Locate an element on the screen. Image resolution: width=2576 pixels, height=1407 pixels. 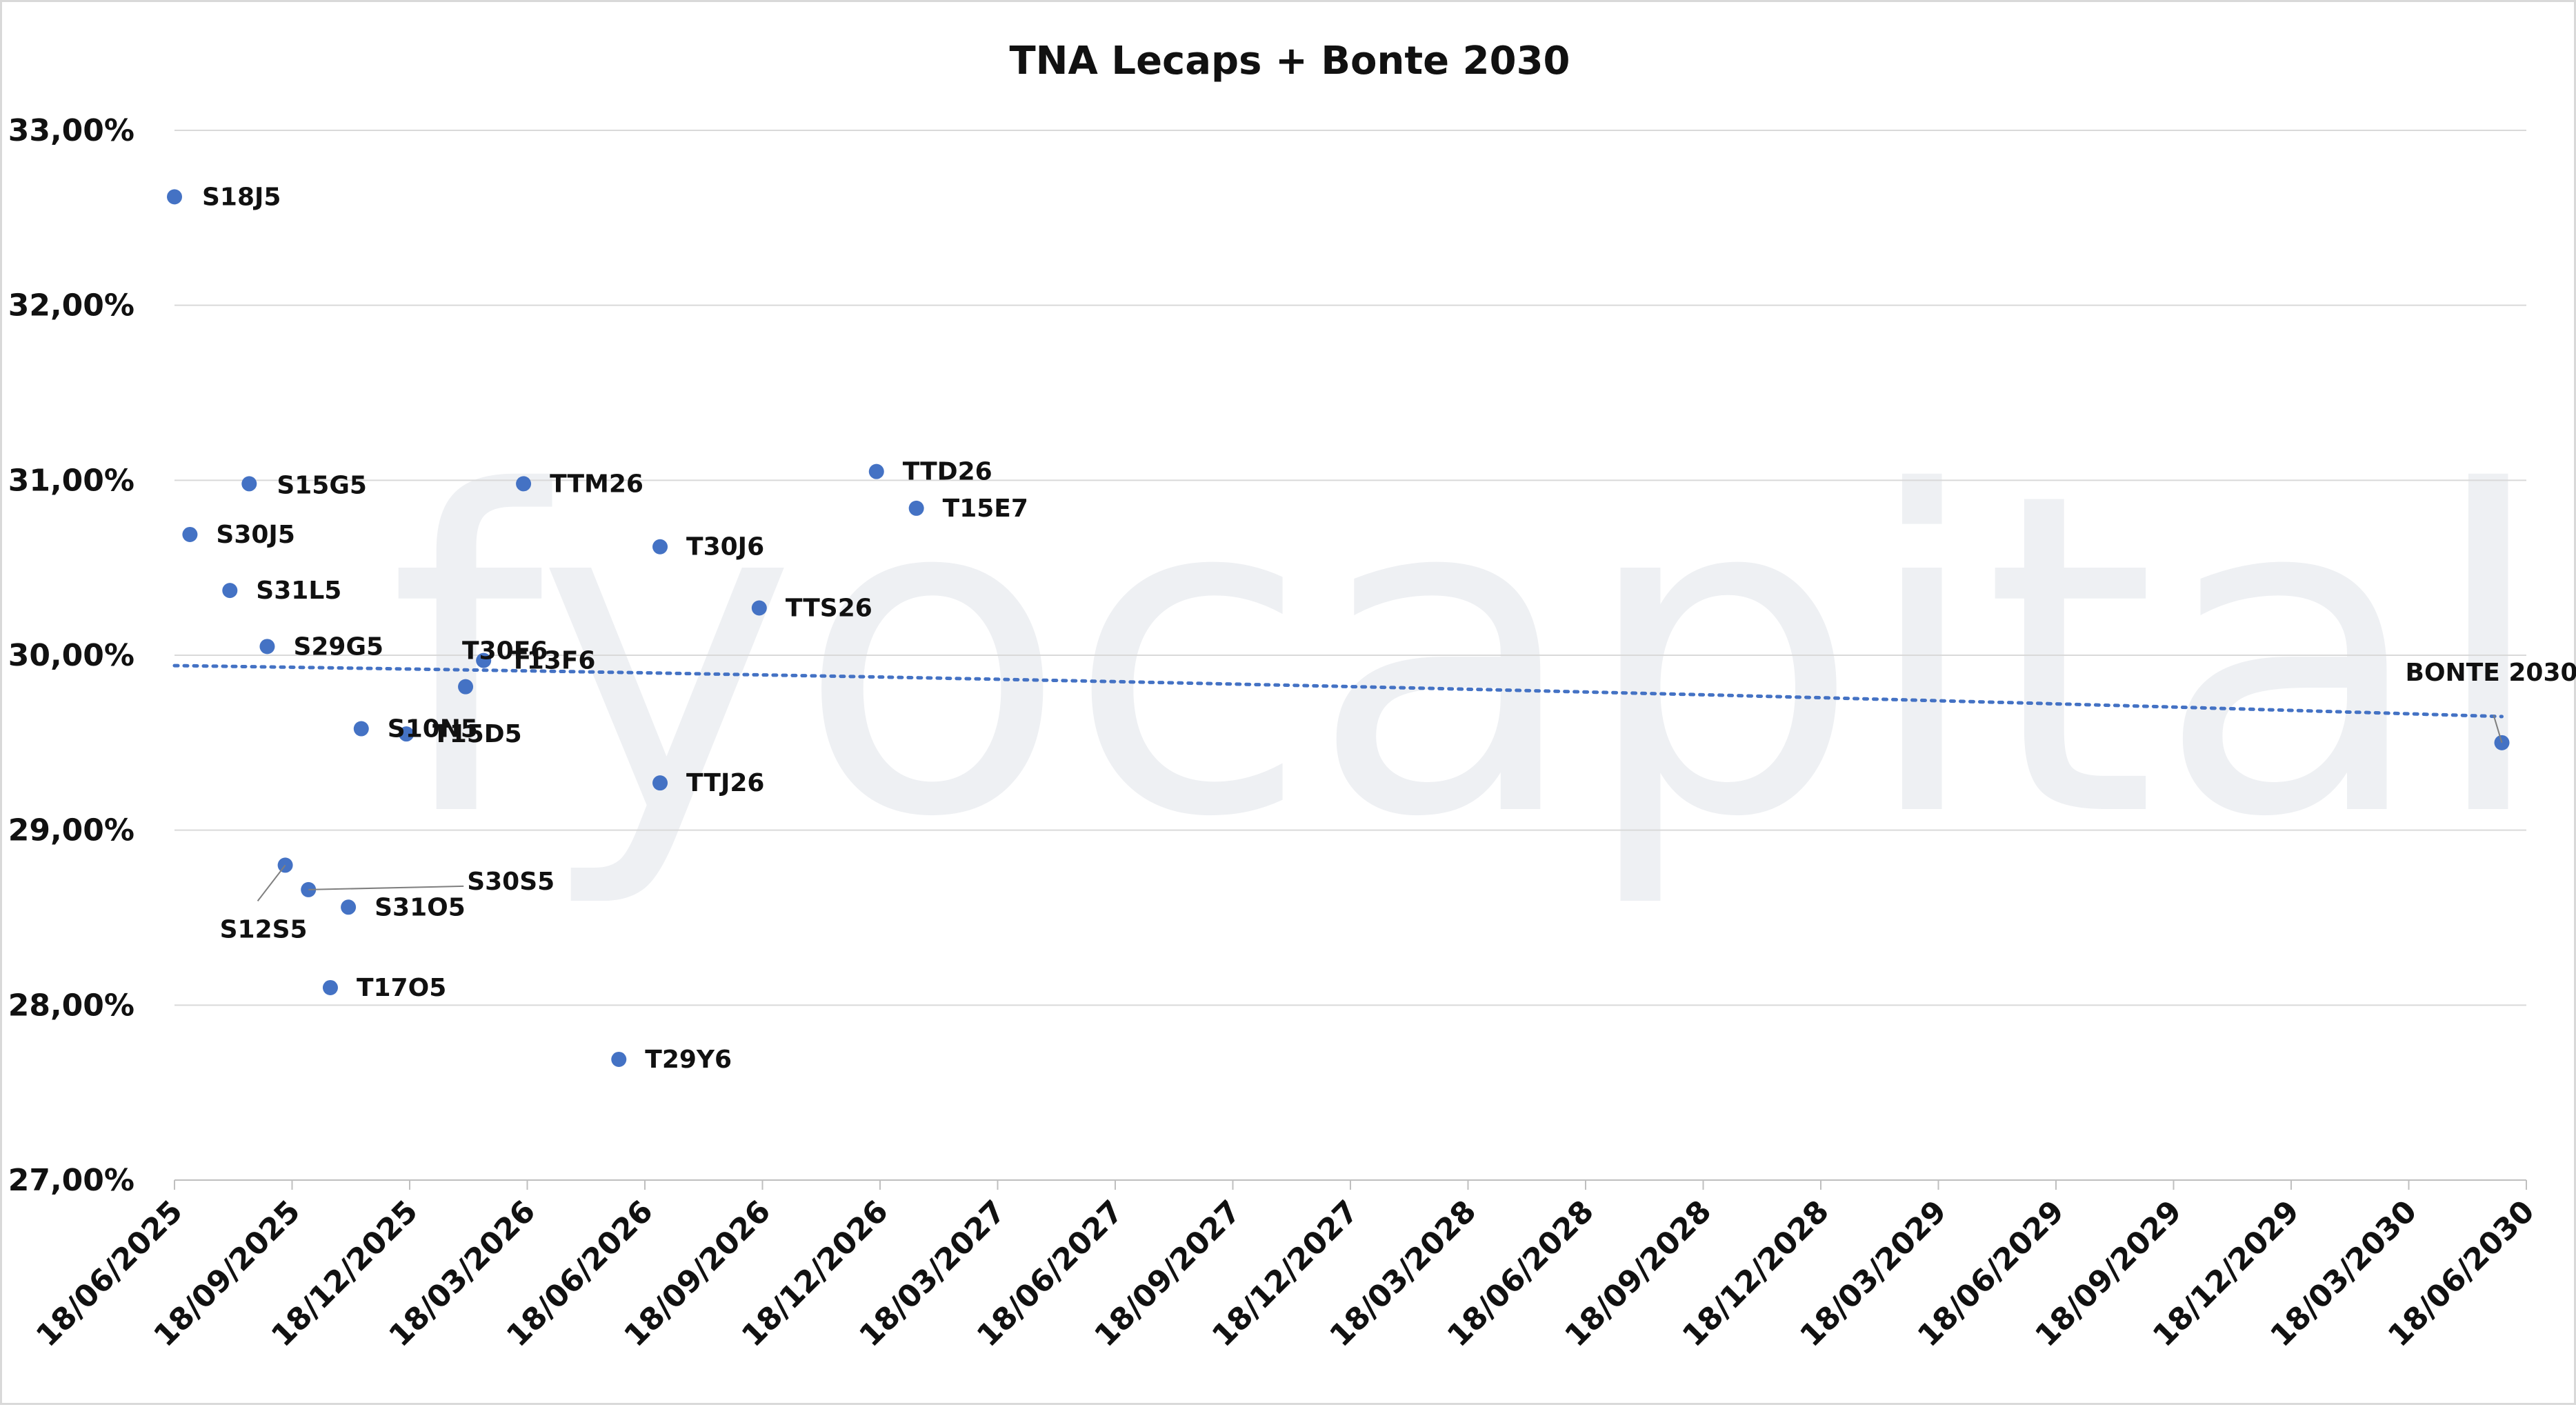
trendline-layer is located at coordinates (1338, 691).